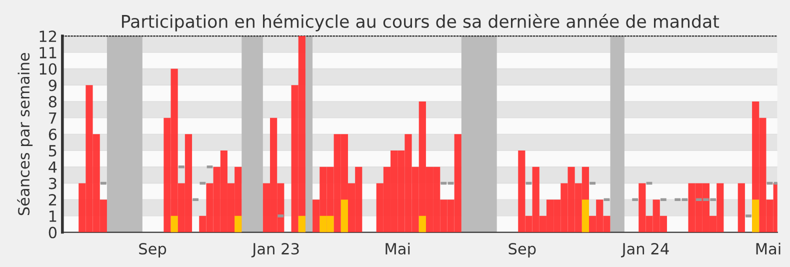 Image resolution: width=790 pixels, height=267 pixels. I want to click on x-tick-label: Jan 23, so click(275, 250).